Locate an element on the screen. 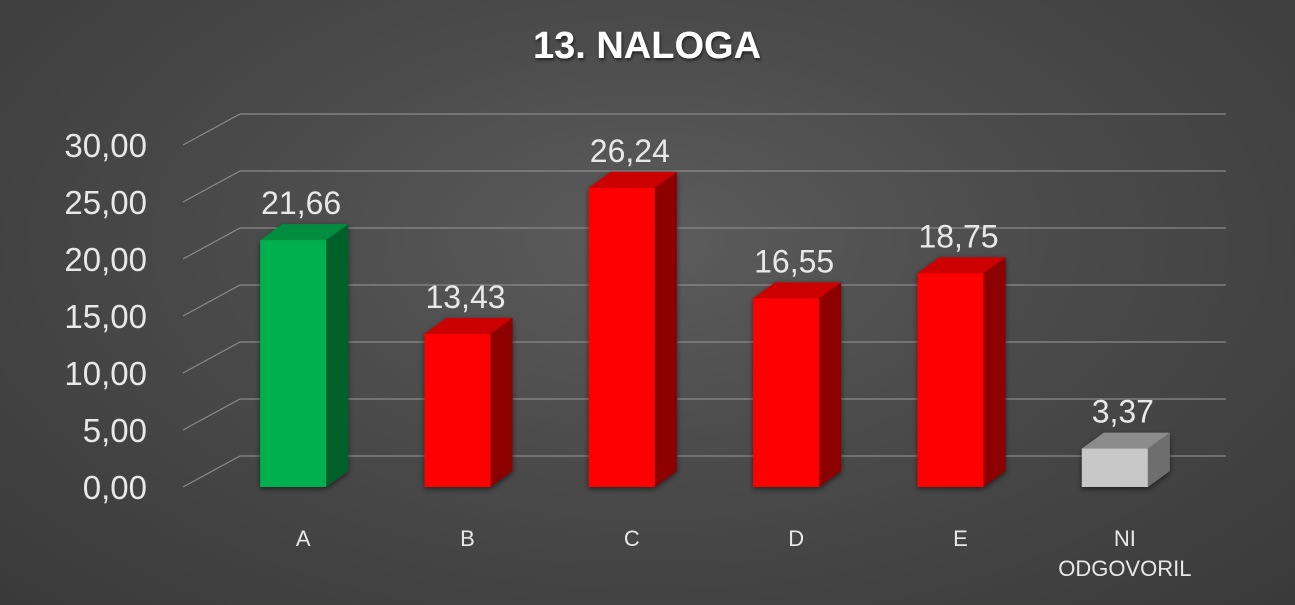 Image resolution: width=1295 pixels, height=605 pixels. x-axis-ticks: A B C D E NI ODGOVORIL is located at coordinates (744, 553).